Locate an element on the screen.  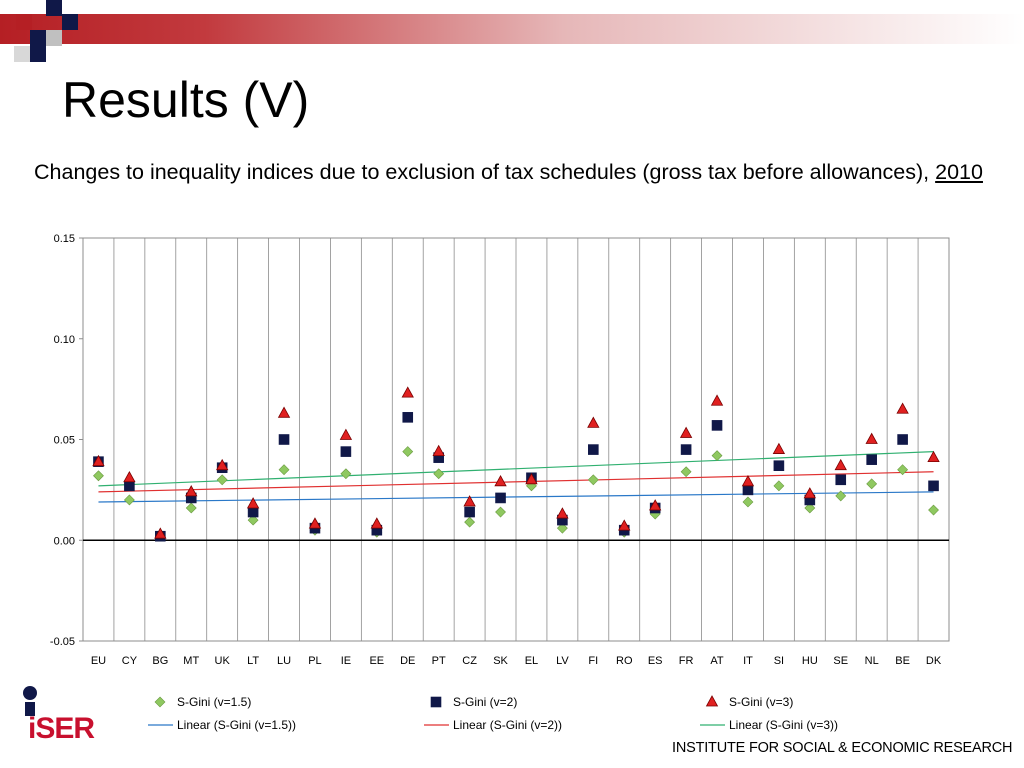
x-tick-label: SI is located at coordinates (779, 661).